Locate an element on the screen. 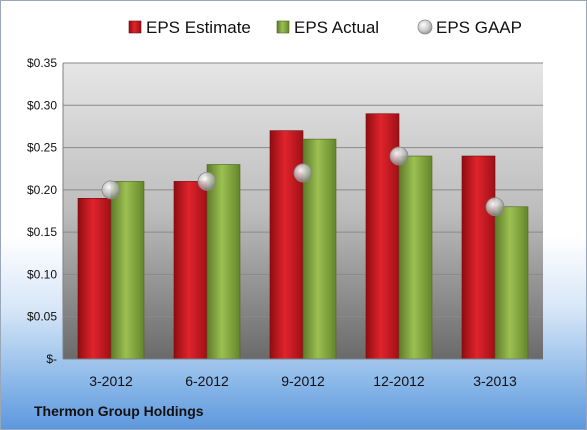  legend-eps-actual-label: EPS Actual is located at coordinates (336, 27).